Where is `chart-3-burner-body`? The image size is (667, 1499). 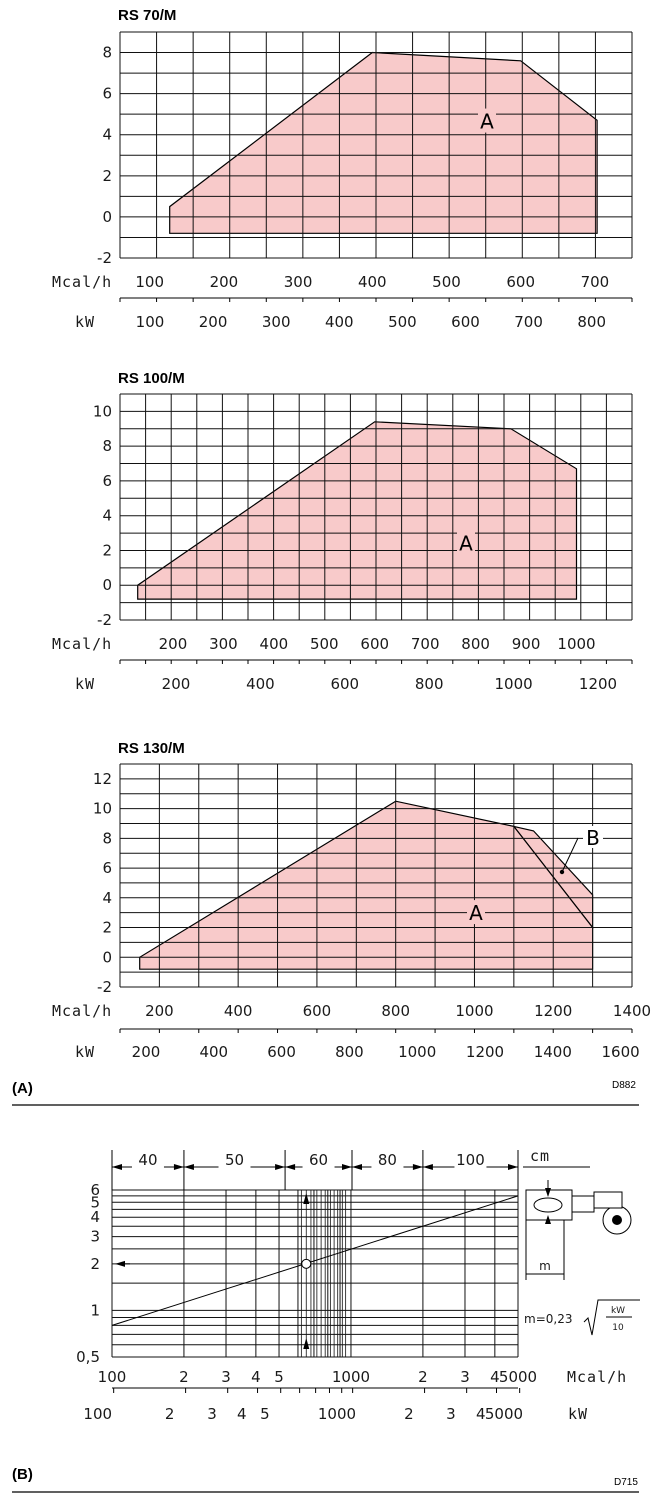 chart-3-burner-body is located at coordinates (583, 1204).